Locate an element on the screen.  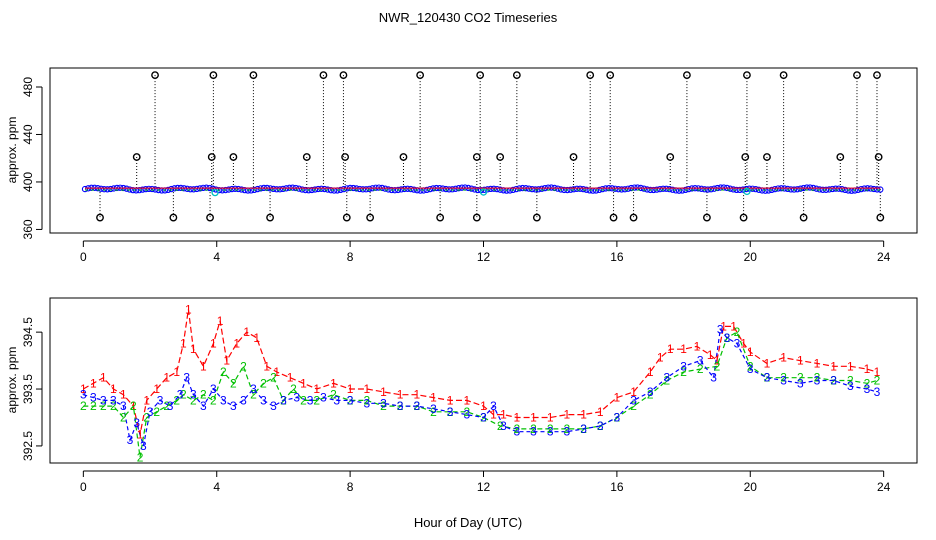
x-tick-label: 16 is located at coordinates (617, 257).